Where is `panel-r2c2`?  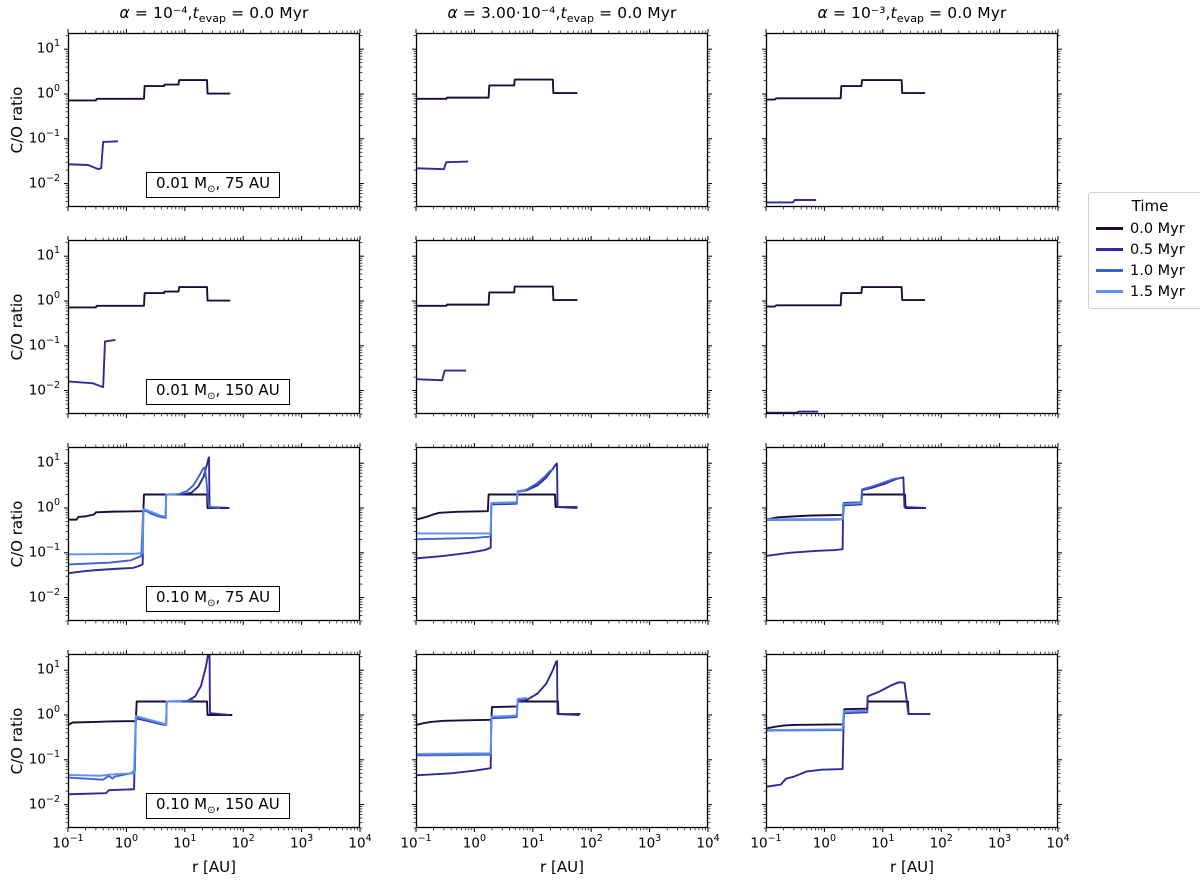
panel-r2c2 is located at coordinates (562, 327).